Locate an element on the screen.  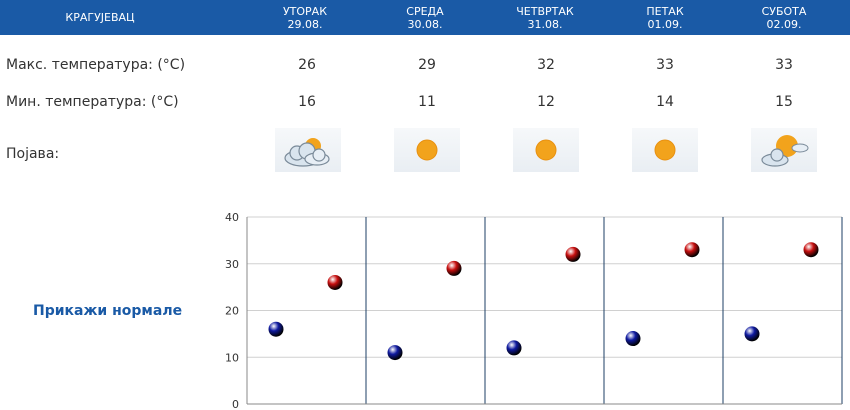
phenomenon-label: Појава: is located at coordinates (33, 154).